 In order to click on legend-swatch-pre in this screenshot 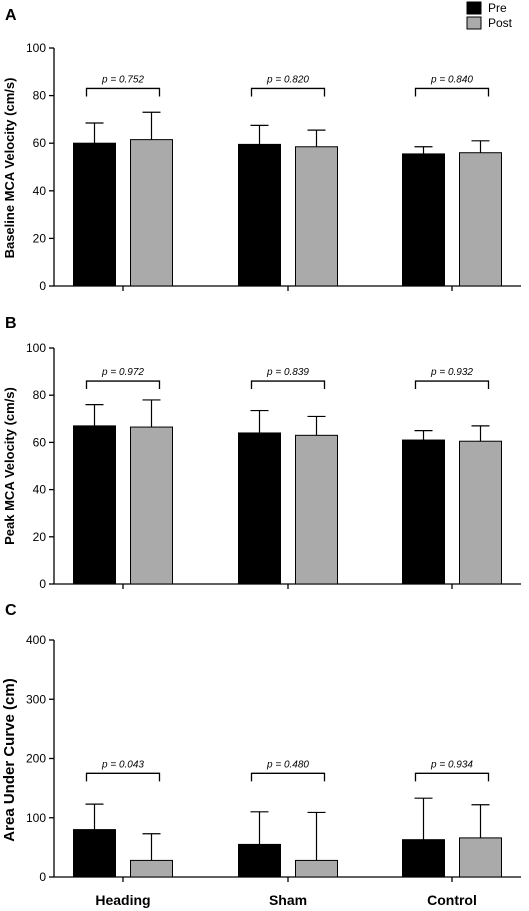, I will do `click(474, 8)`.